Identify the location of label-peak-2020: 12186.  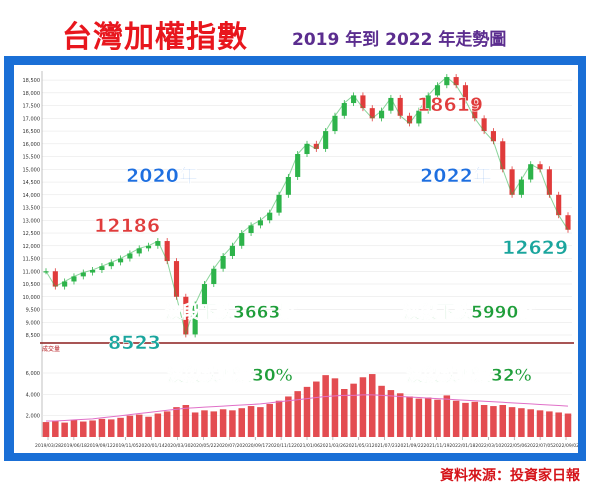
(127, 226).